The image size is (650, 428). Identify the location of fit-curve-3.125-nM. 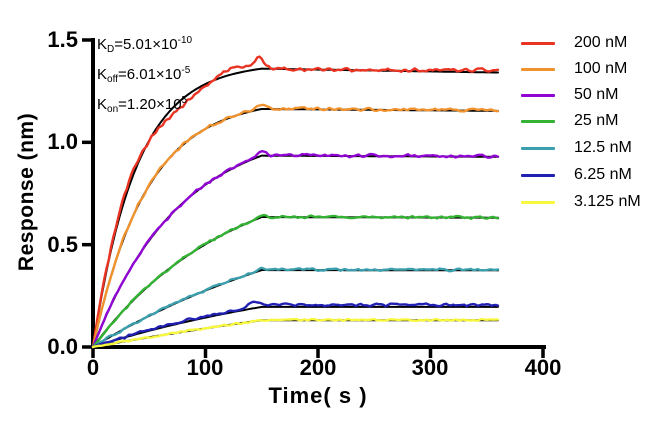
(295, 333).